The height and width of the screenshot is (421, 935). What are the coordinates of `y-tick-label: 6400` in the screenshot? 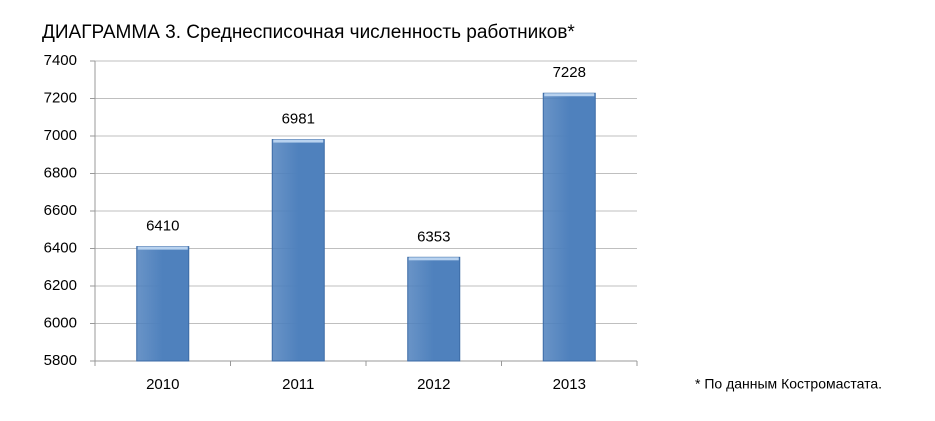 It's located at (60, 247).